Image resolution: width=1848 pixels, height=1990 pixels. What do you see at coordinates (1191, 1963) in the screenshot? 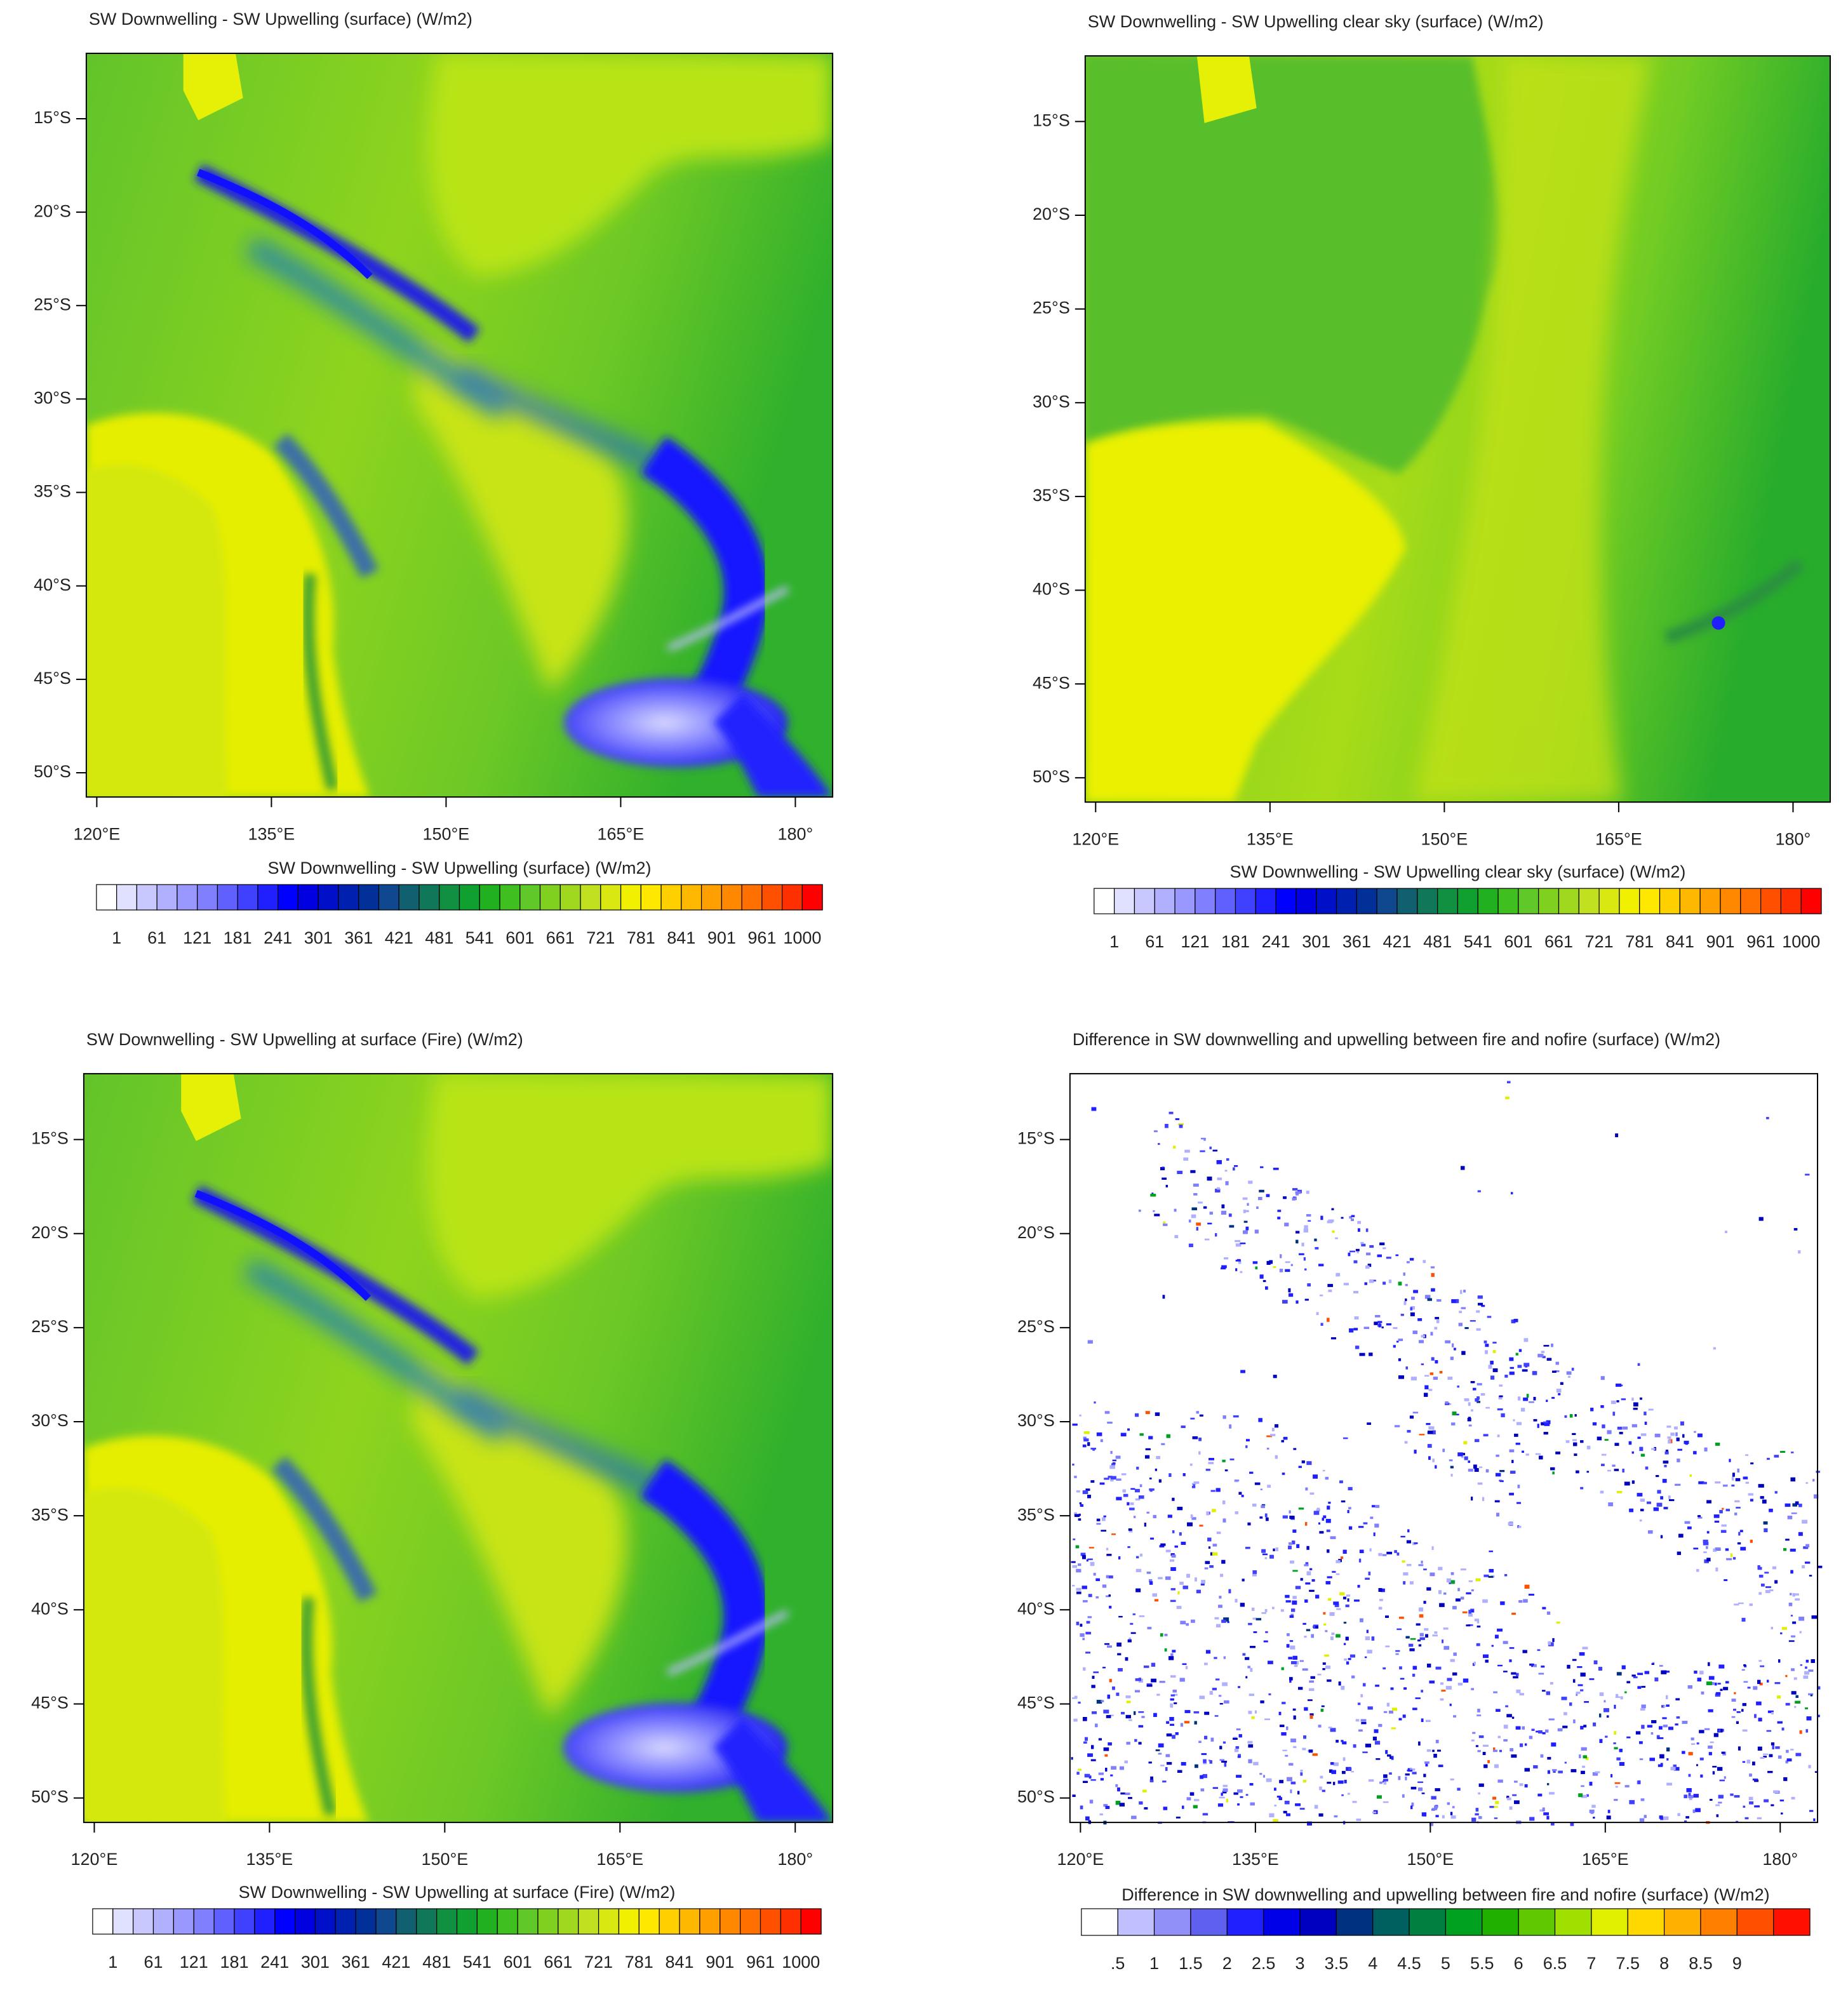
I see `colorbar-label: 1.5` at bounding box center [1191, 1963].